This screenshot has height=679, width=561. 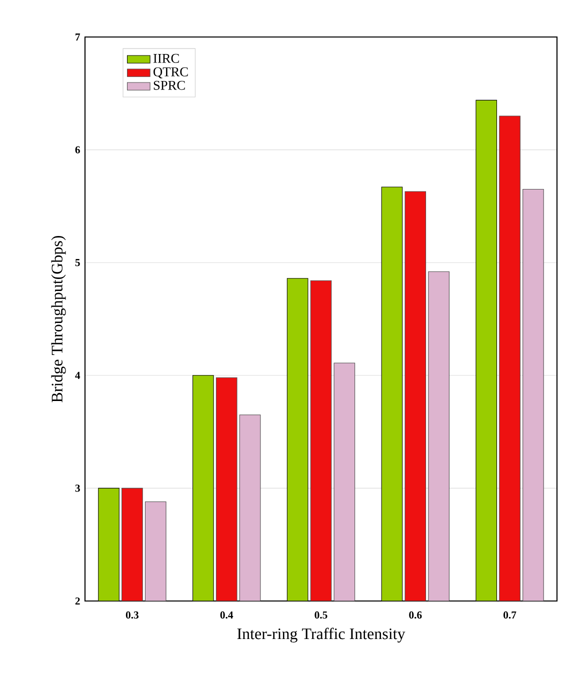 What do you see at coordinates (77, 488) in the screenshot?
I see `y-tick-label: 3` at bounding box center [77, 488].